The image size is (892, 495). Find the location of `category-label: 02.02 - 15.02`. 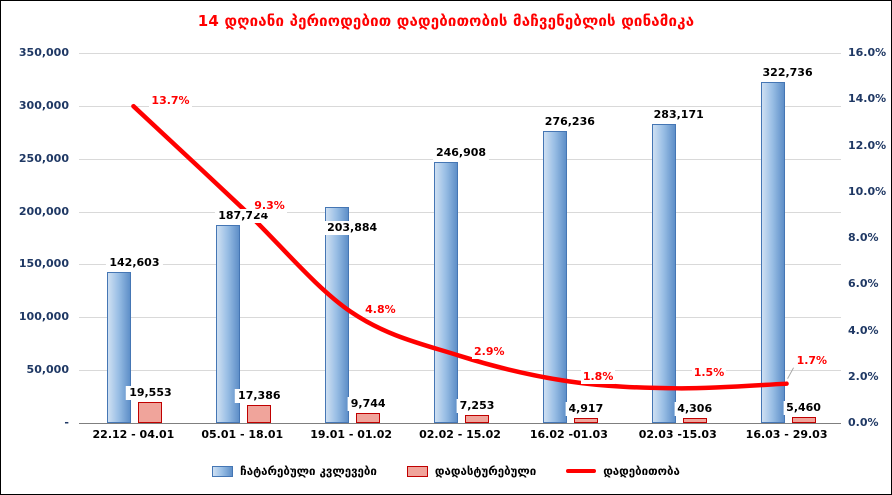

category-label: 02.02 - 15.02 is located at coordinates (460, 434).